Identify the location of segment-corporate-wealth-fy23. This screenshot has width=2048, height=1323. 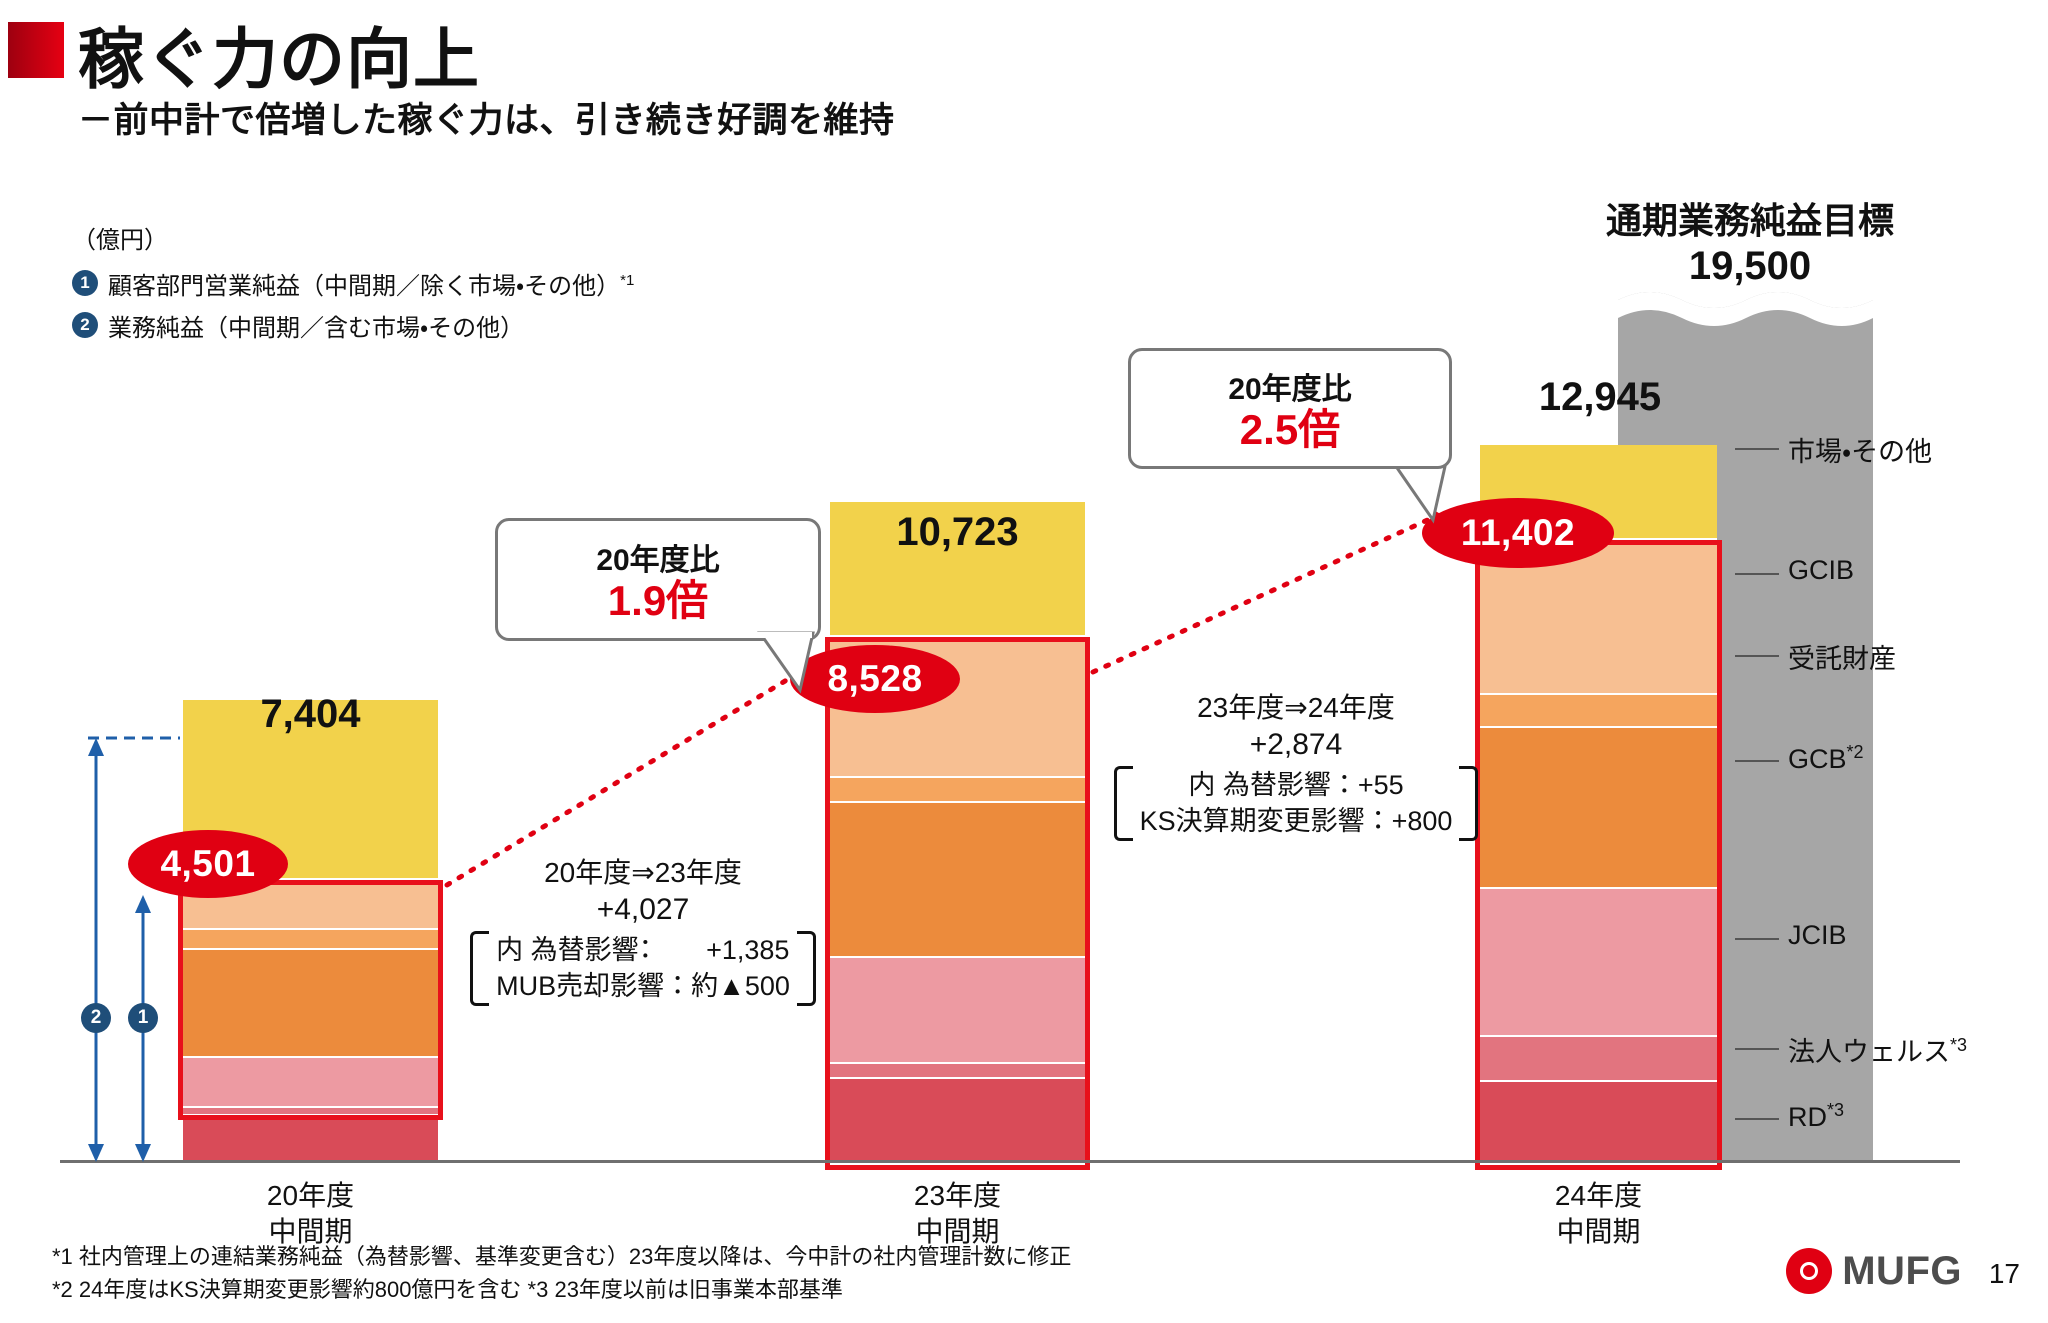
(957, 1071).